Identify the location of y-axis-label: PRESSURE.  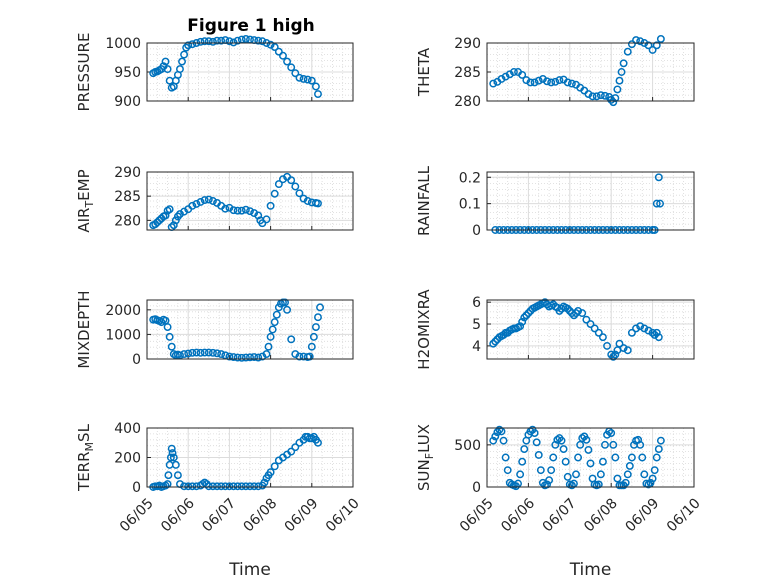
(84, 72).